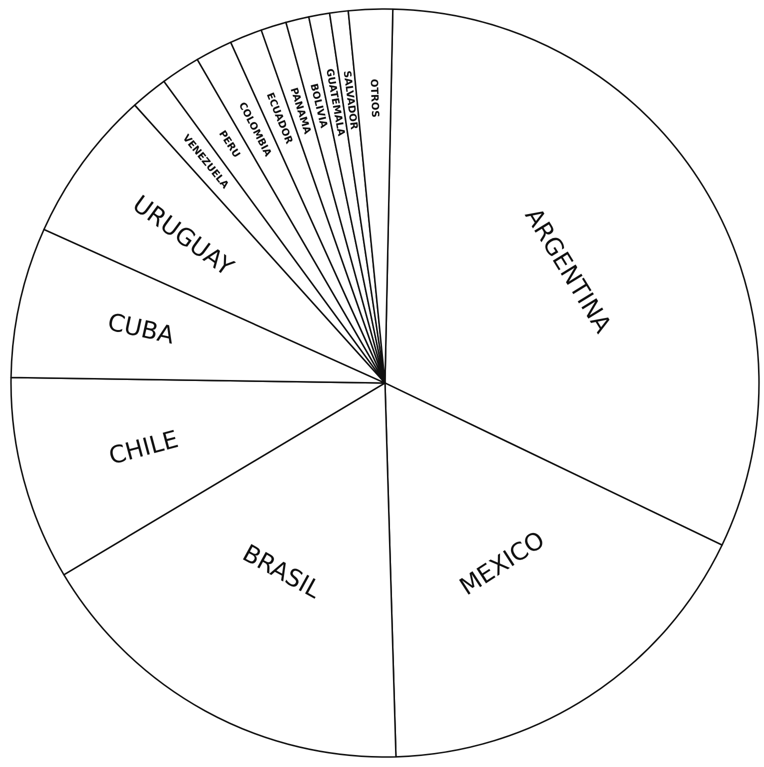 This screenshot has width=764, height=767. What do you see at coordinates (141, 329) in the screenshot?
I see `slice-label: CUBA` at bounding box center [141, 329].